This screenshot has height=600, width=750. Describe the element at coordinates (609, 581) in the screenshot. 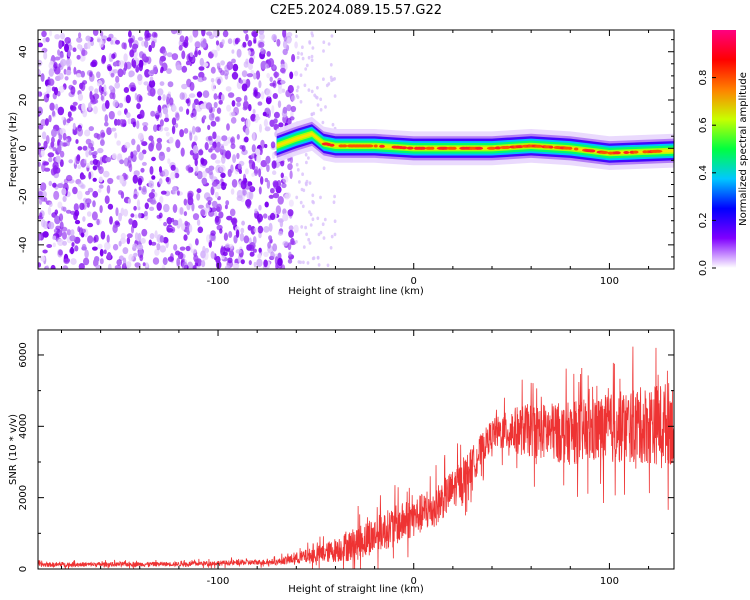

I see `x-tick-label: 100` at that location.